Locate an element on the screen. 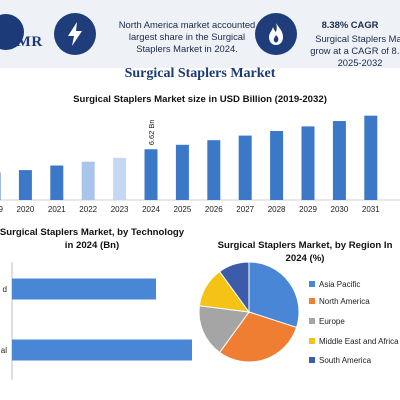  legend-label-4: South America is located at coordinates (345, 360).